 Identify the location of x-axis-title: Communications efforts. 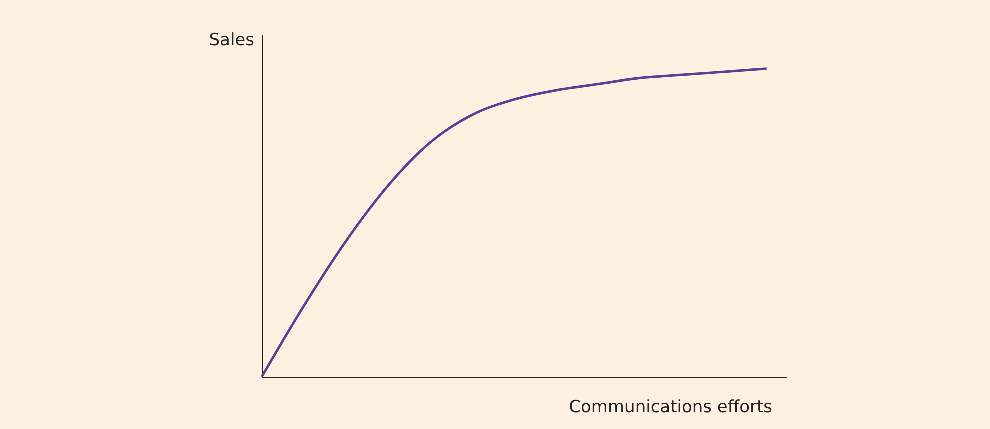
(671, 408).